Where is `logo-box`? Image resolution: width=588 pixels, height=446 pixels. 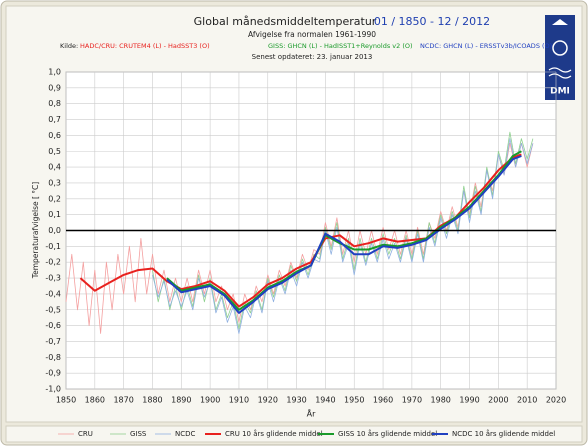
logo-box is located at coordinates (560, 57).